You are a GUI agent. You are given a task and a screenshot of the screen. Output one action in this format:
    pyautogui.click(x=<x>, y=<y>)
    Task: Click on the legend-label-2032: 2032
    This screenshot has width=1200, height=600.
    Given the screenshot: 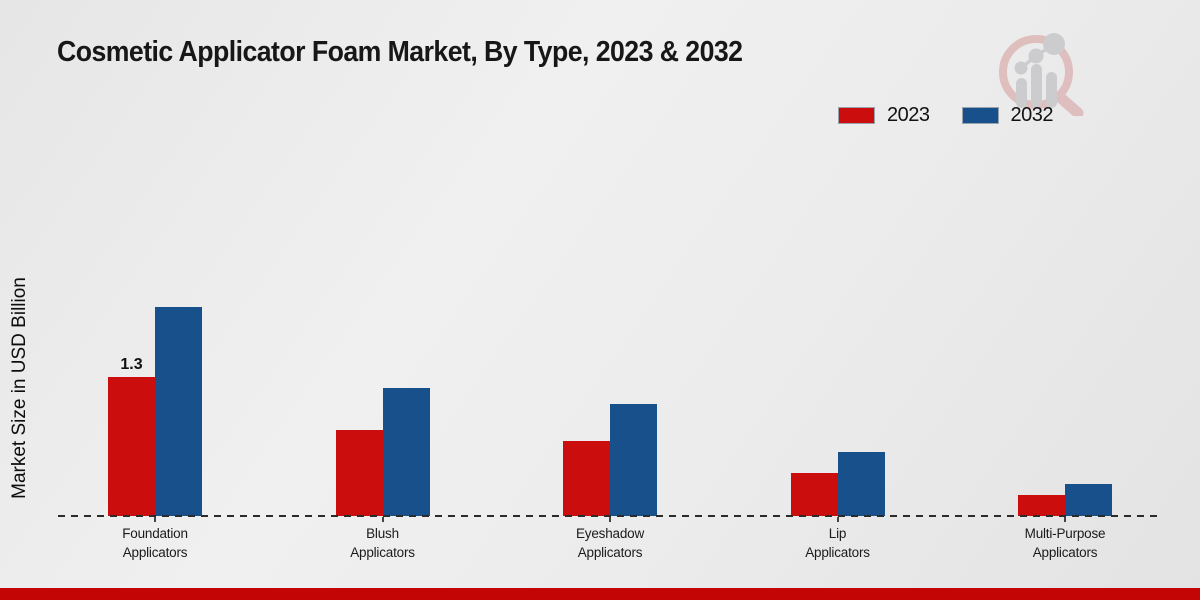 What is the action you would take?
    pyautogui.click(x=1032, y=114)
    